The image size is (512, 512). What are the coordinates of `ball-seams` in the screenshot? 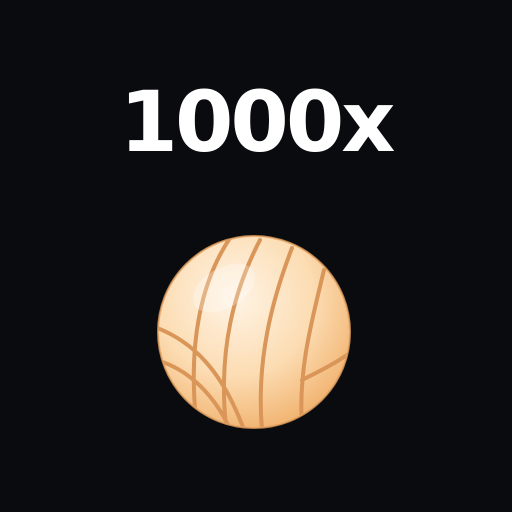 It's located at (254, 332).